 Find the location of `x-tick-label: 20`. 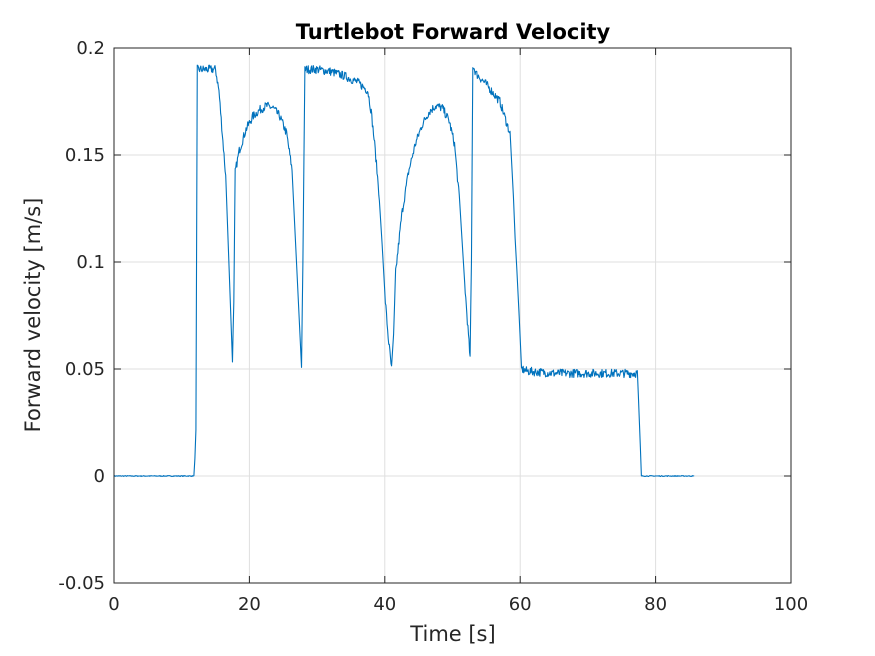

x-tick-label: 20 is located at coordinates (249, 604).